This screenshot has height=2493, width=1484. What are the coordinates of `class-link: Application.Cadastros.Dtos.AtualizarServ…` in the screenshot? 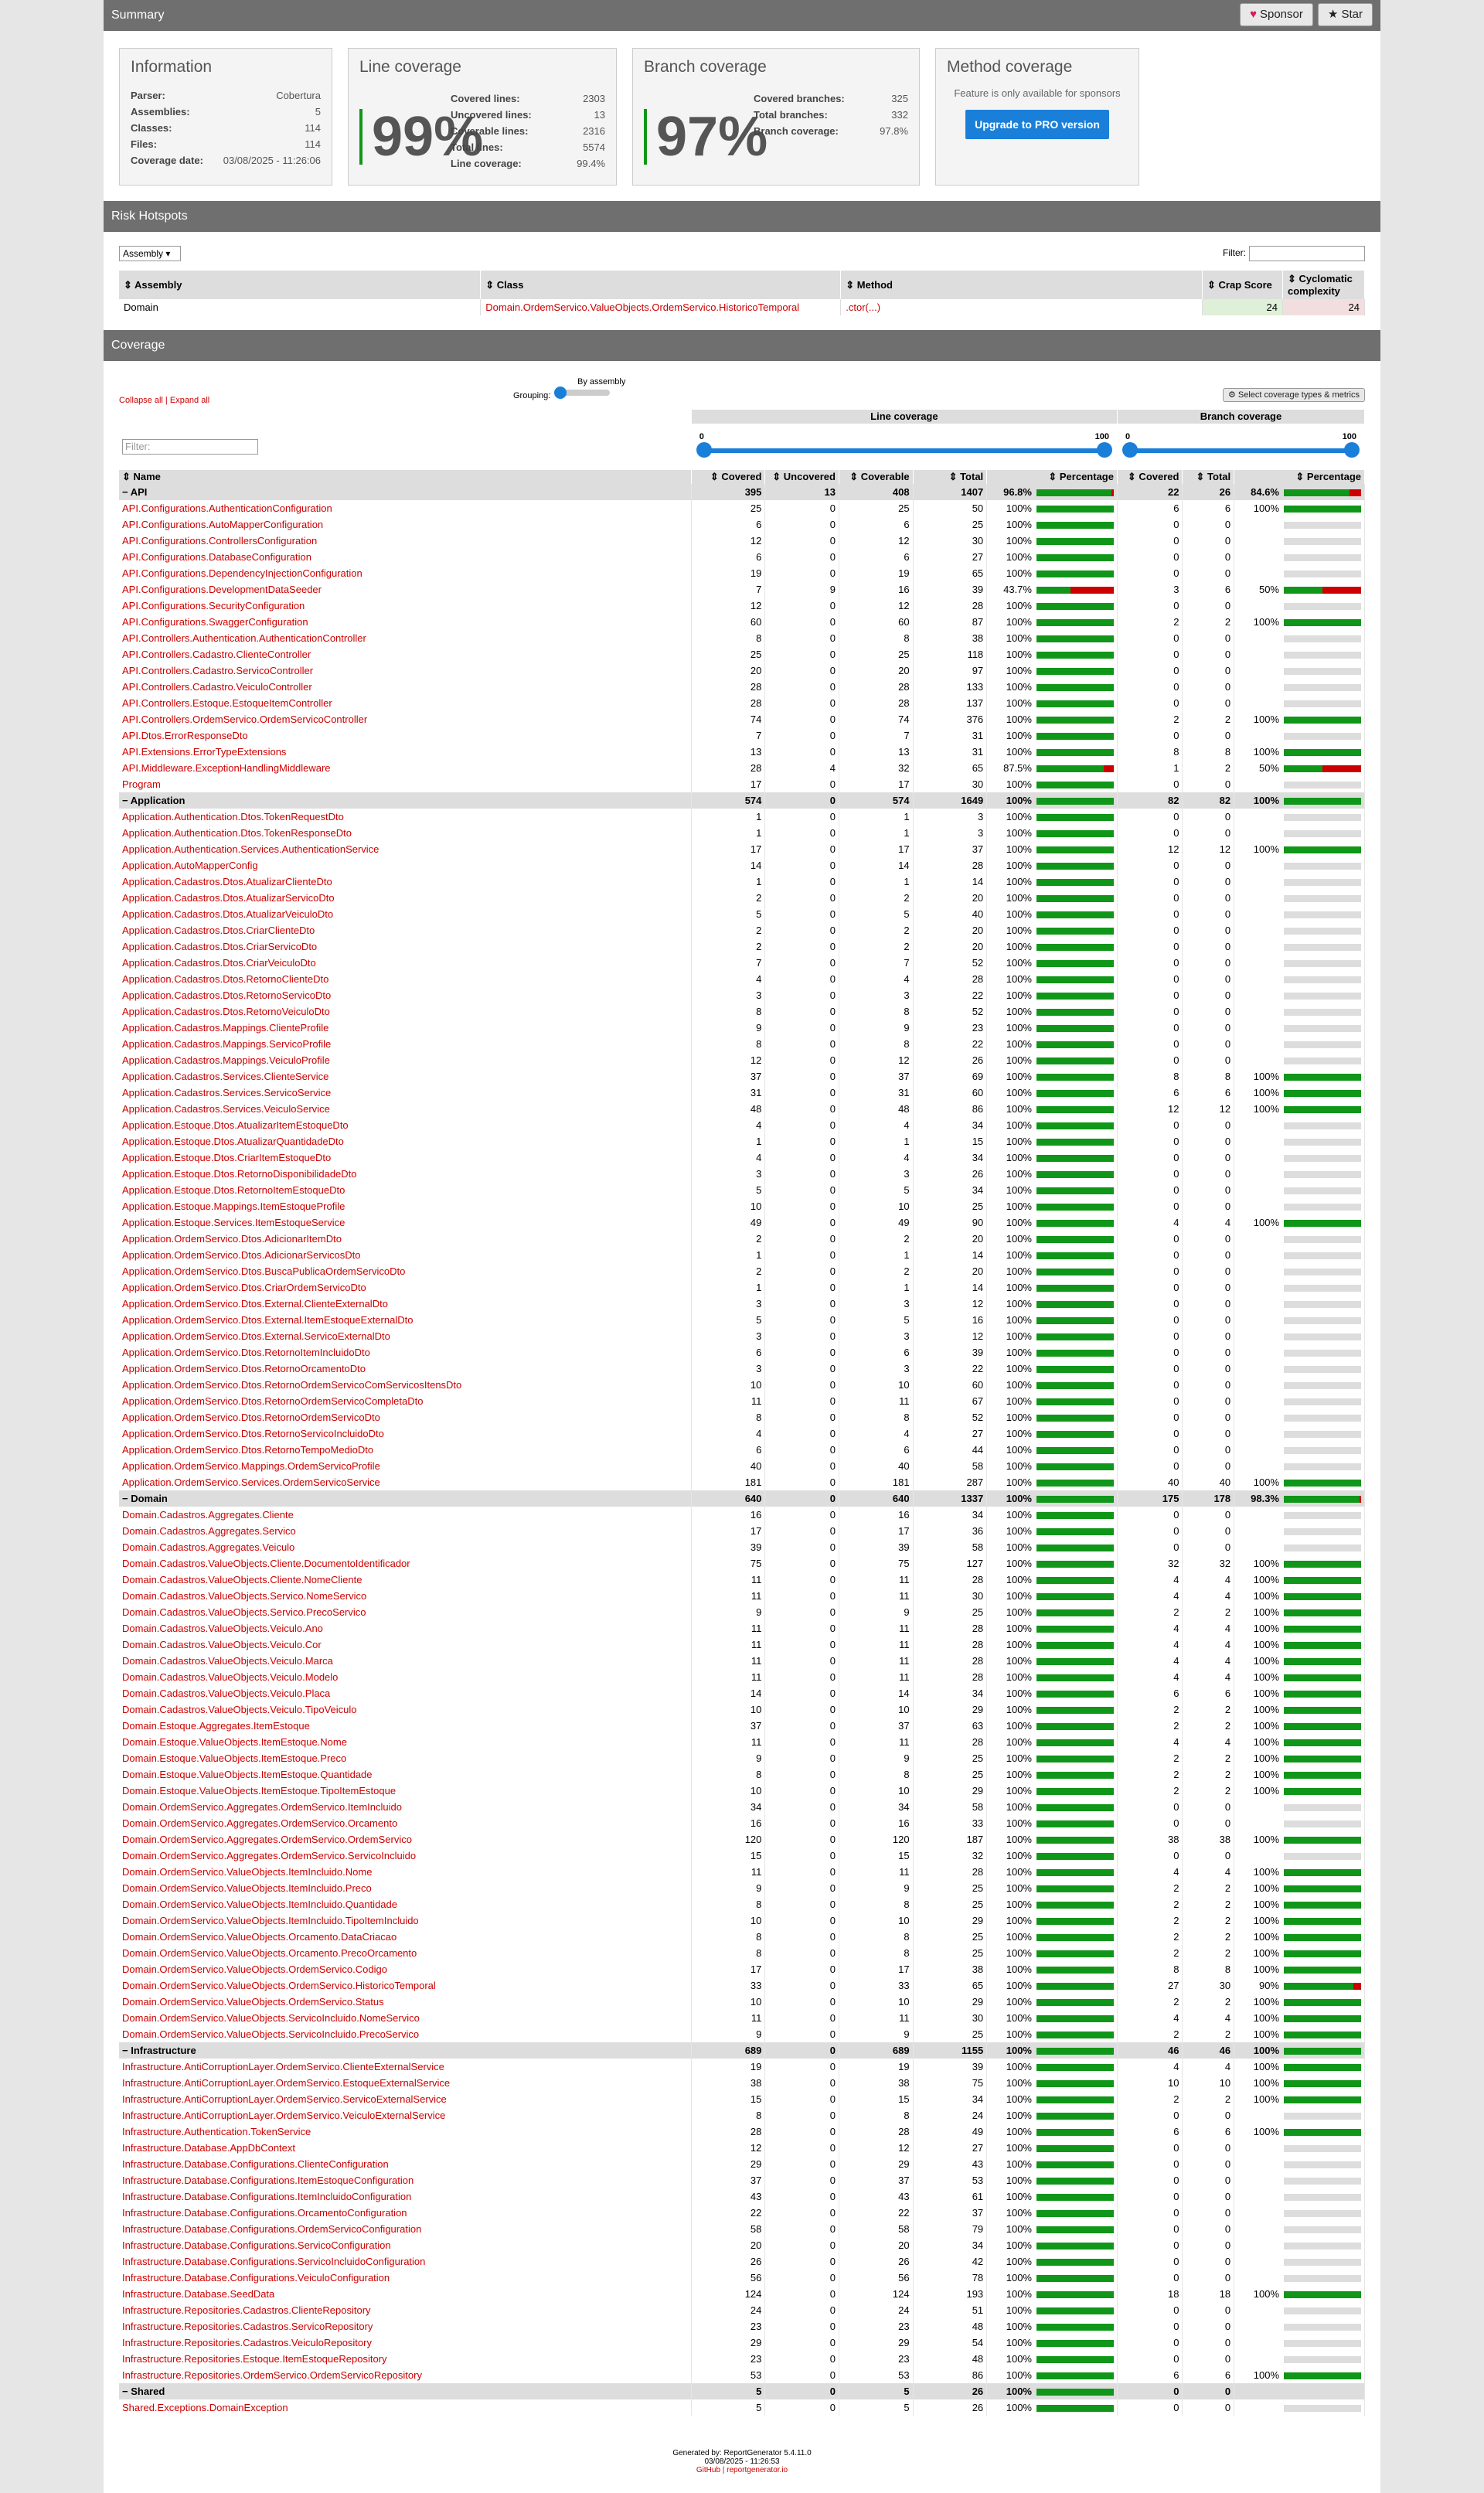 It's located at (405, 898).